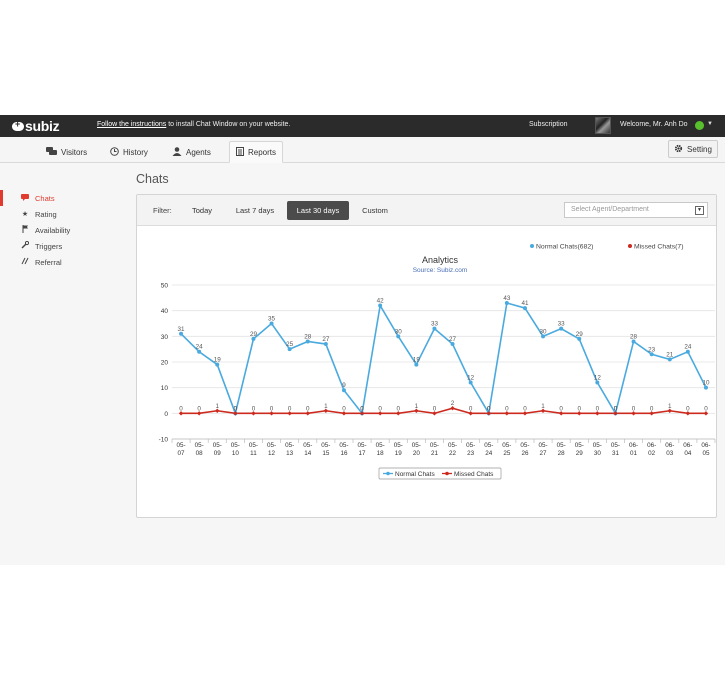  I want to click on chat-icon, so click(51, 152).